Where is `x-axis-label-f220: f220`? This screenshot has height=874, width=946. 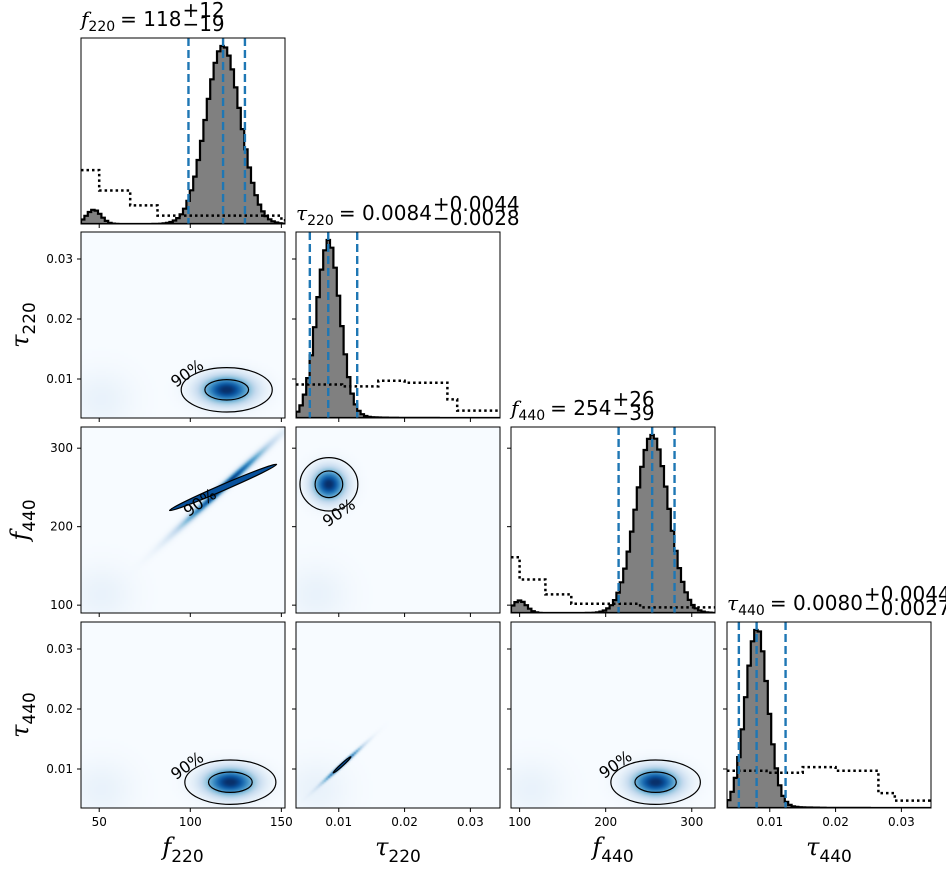
x-axis-label-f220: f220 is located at coordinates (181, 850).